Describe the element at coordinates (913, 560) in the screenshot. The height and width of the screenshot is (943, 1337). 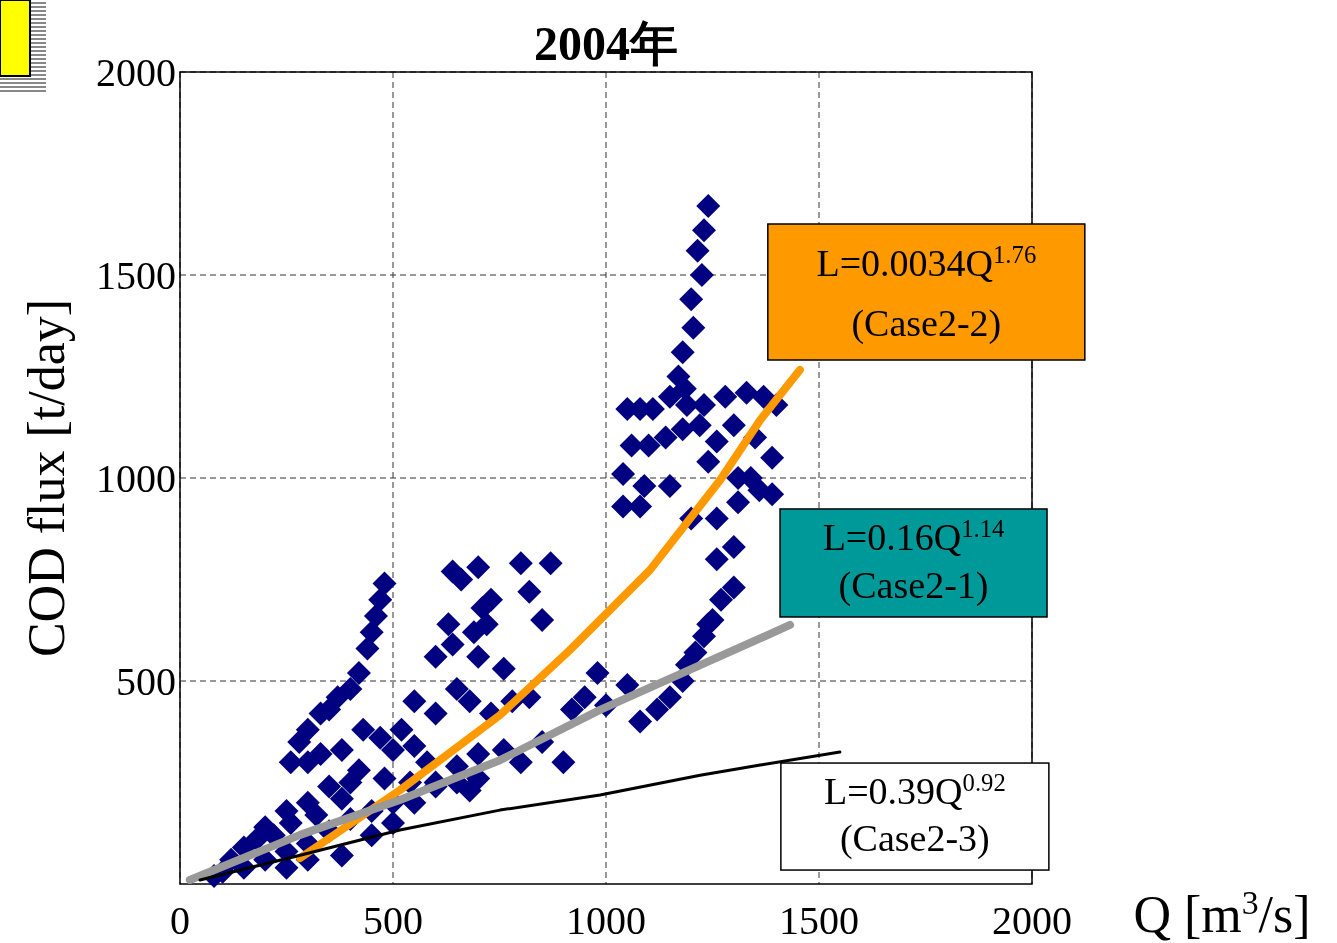
I see `series-label: L=0.16Q$^{1.14}$ (Case2-1)` at that location.